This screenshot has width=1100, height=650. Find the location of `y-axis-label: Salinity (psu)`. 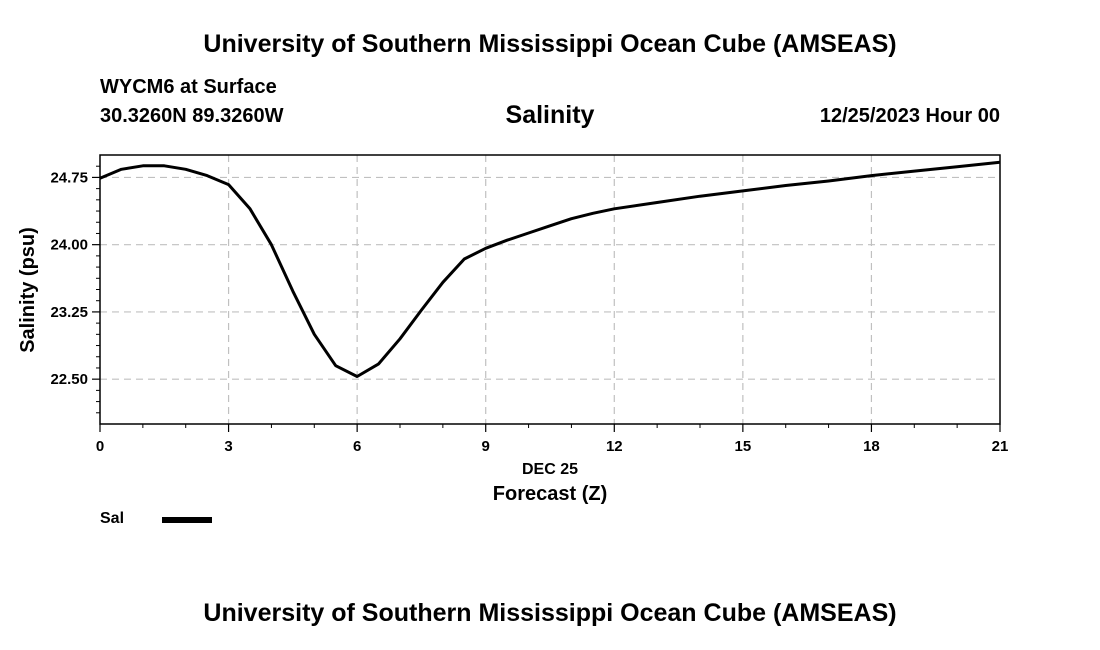

y-axis-label: Salinity (psu) is located at coordinates (28, 290).